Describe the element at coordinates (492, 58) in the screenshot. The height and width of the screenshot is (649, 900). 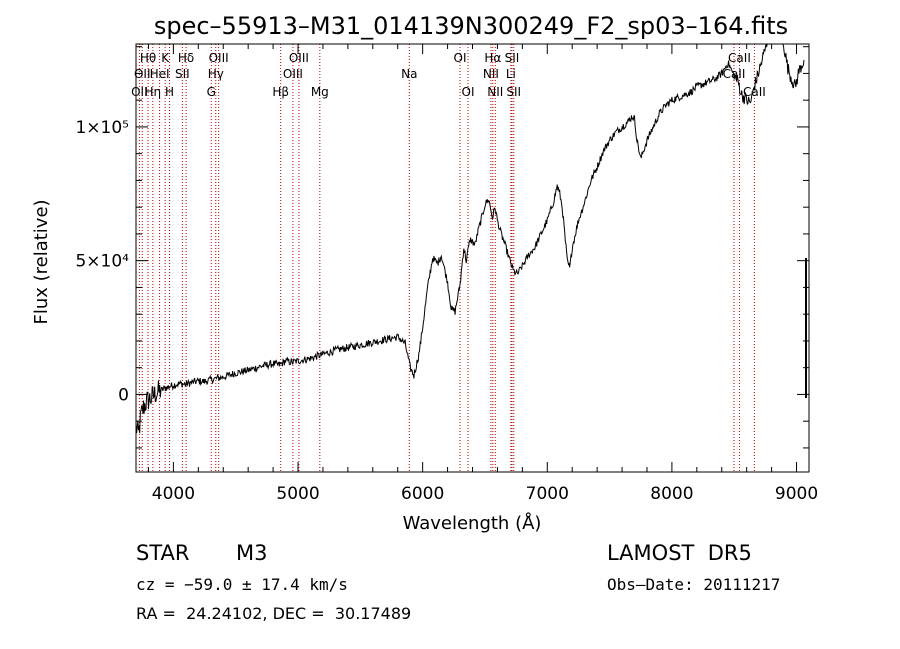
I see `spectral-line-label: Hα` at that location.